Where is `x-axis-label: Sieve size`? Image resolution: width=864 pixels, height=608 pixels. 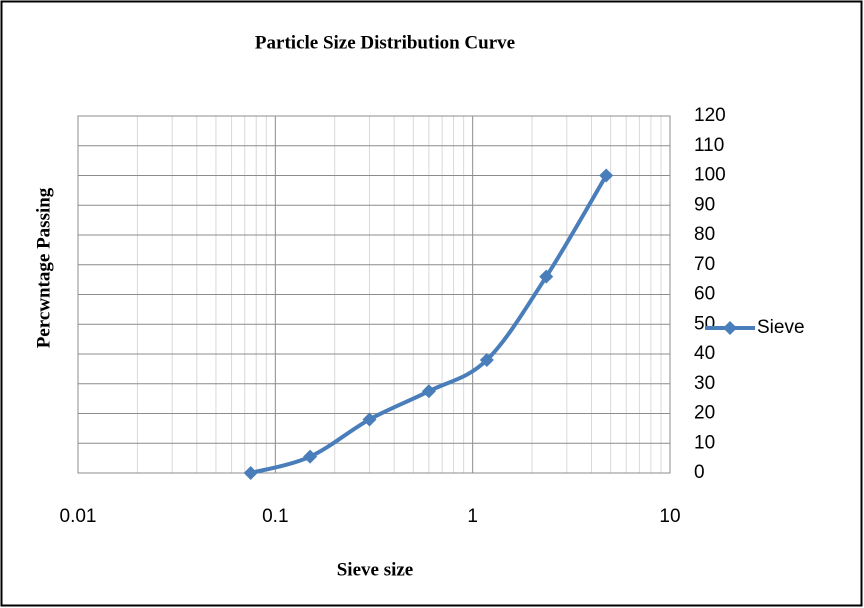
x-axis-label: Sieve size is located at coordinates (375, 569).